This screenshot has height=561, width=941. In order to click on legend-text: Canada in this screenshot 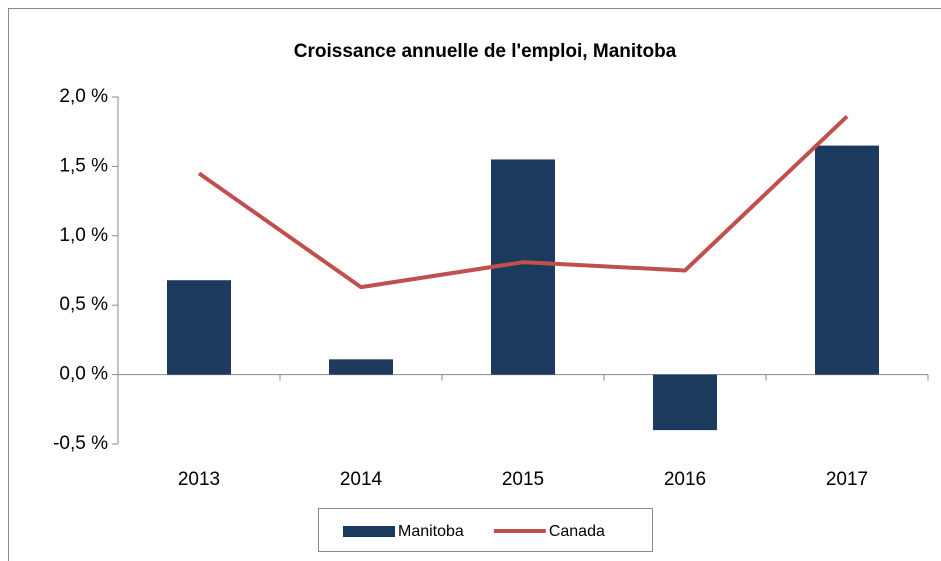, I will do `click(577, 531)`.